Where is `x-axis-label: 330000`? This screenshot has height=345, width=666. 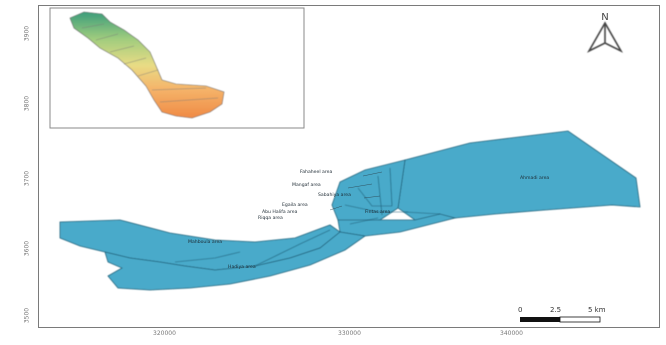 x-axis-label: 330000 is located at coordinates (349, 333).